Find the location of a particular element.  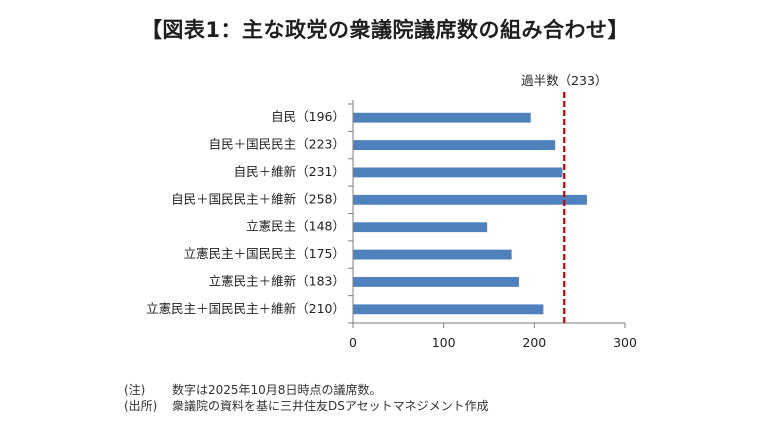

source-text: 衆議院の資料を基に三井住友DSアセットマネジメント作成 is located at coordinates (330, 406).